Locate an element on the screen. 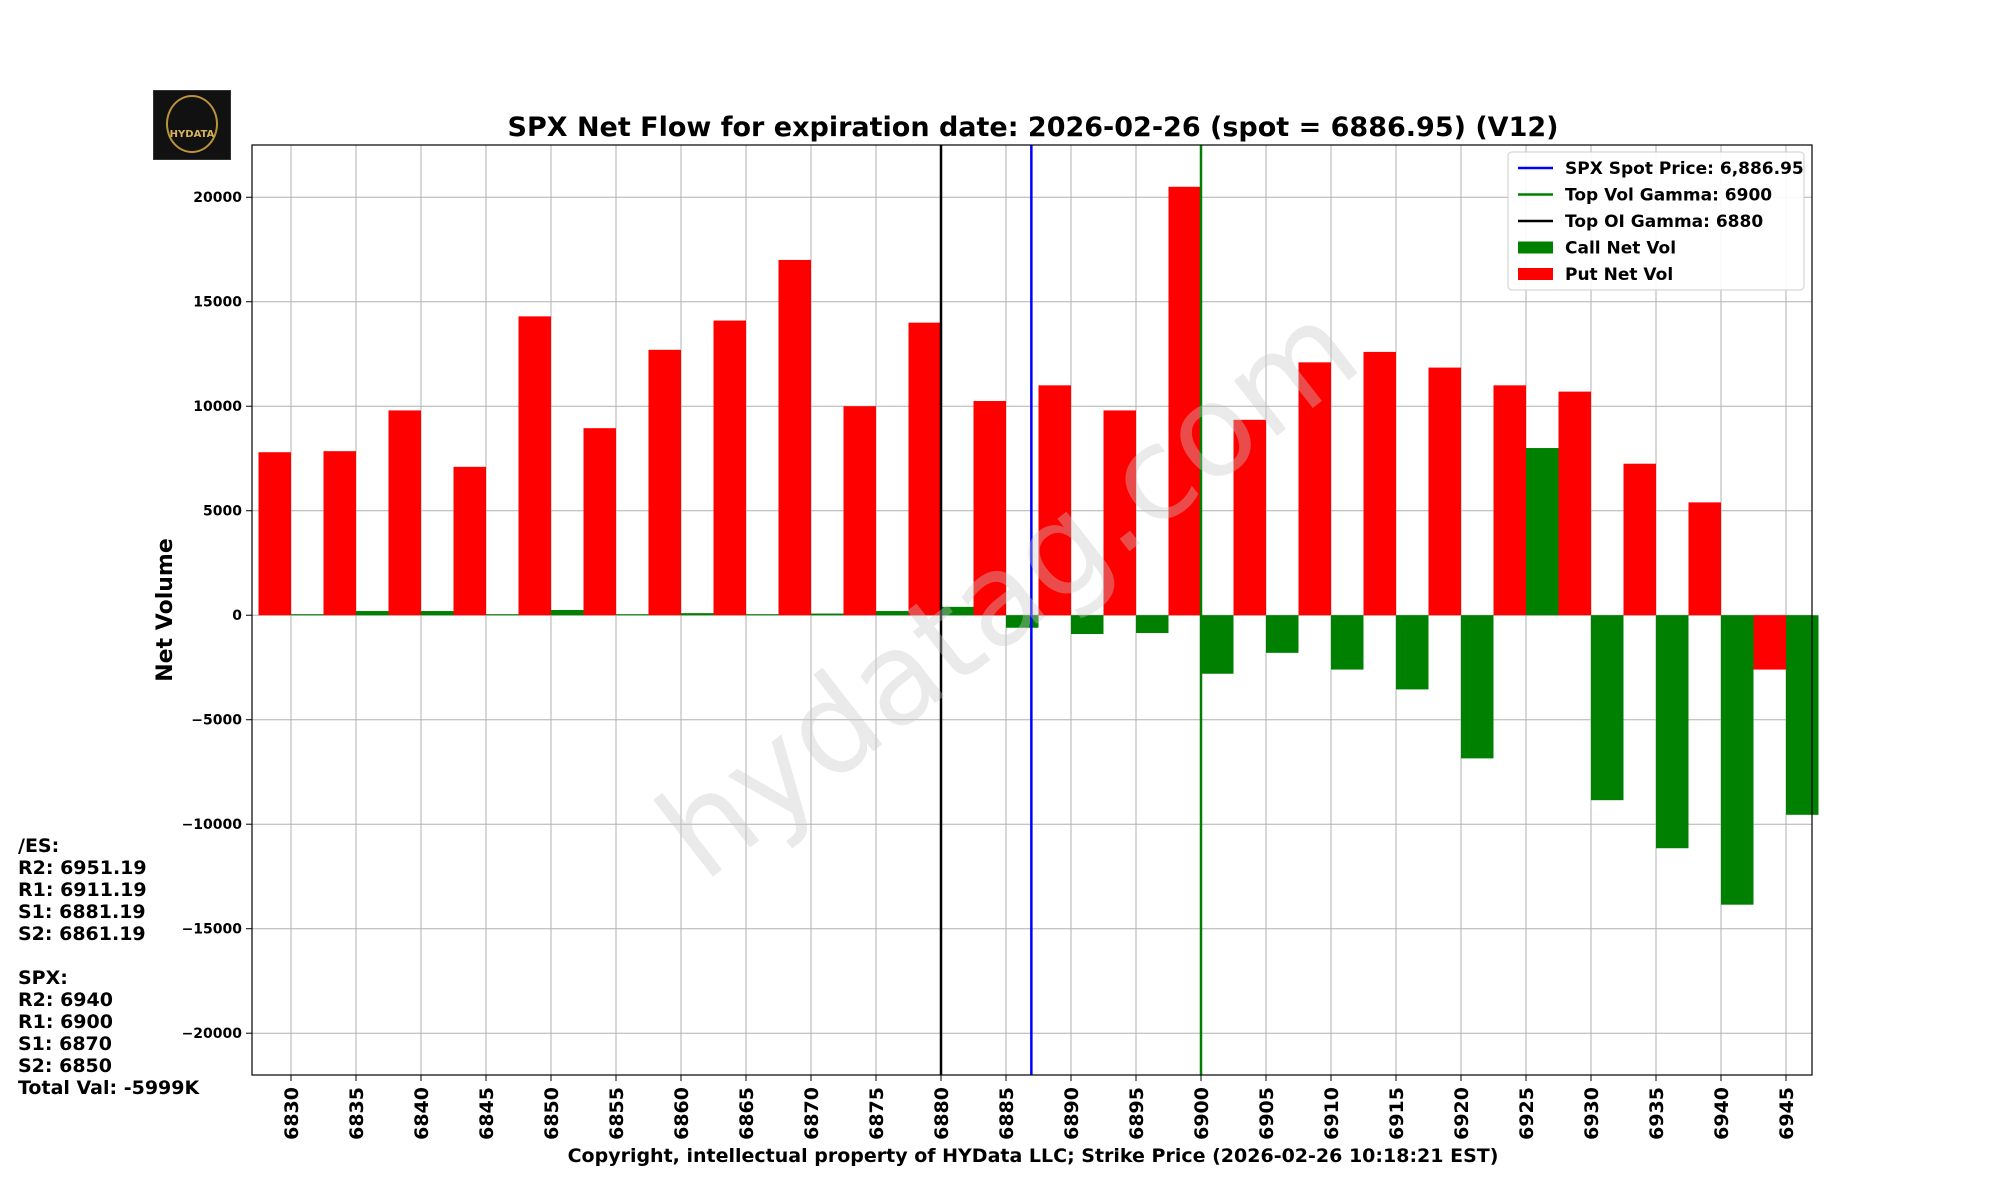 This screenshot has height=1200, width=2000. x-tick-label: 6865 is located at coordinates (747, 1113).